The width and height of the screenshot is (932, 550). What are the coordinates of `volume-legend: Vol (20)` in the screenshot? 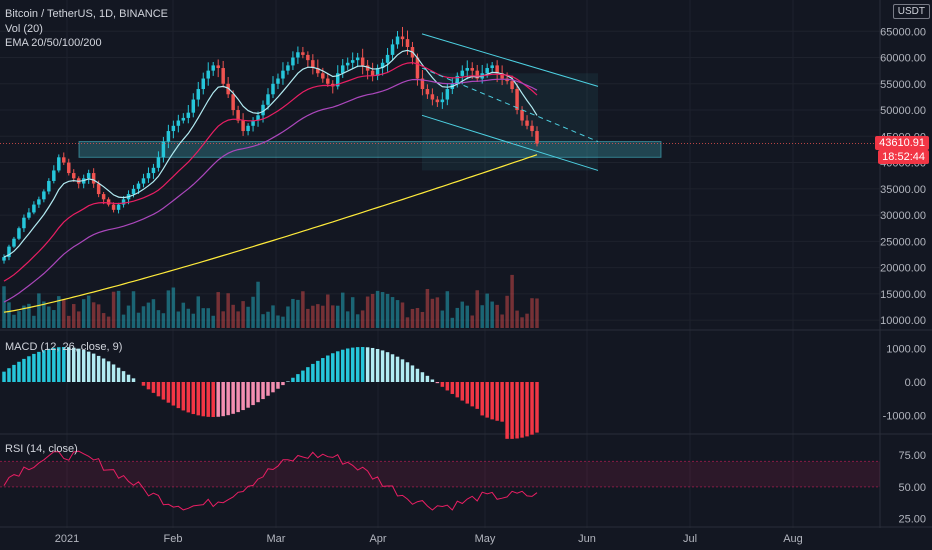 It's located at (24, 29).